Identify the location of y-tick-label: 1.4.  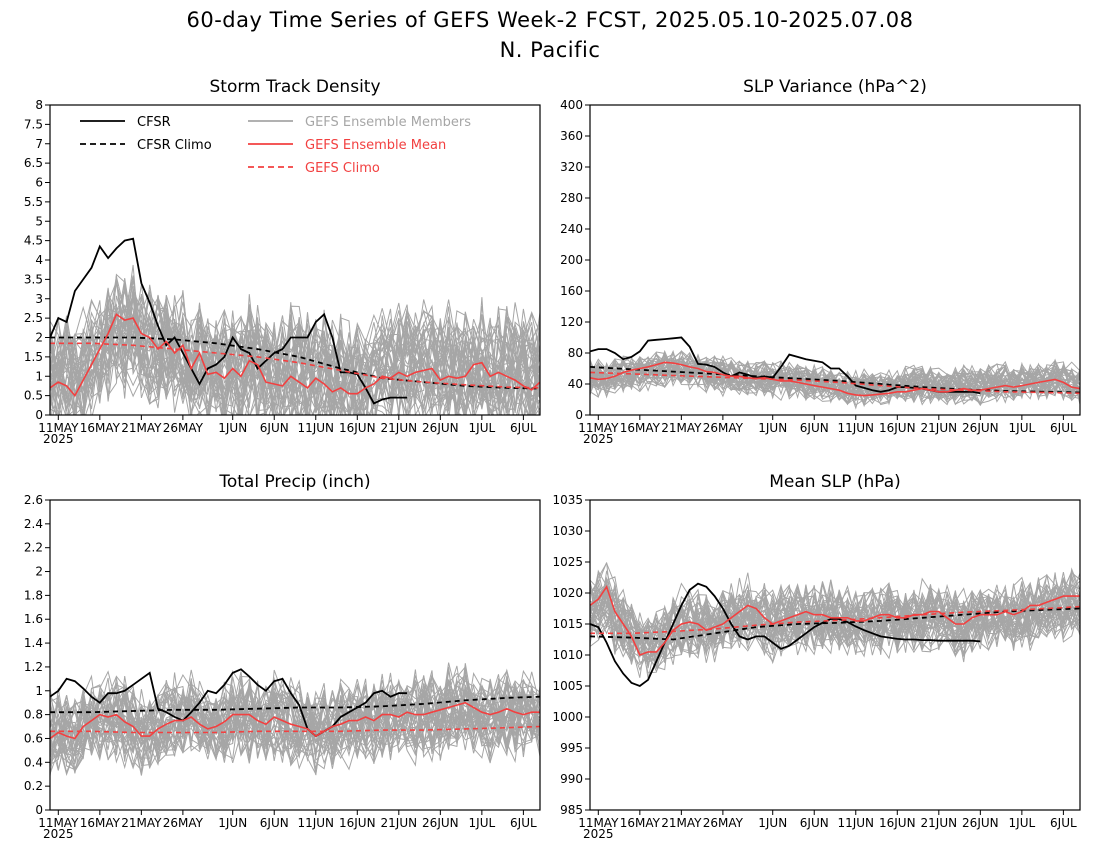
(33, 643).